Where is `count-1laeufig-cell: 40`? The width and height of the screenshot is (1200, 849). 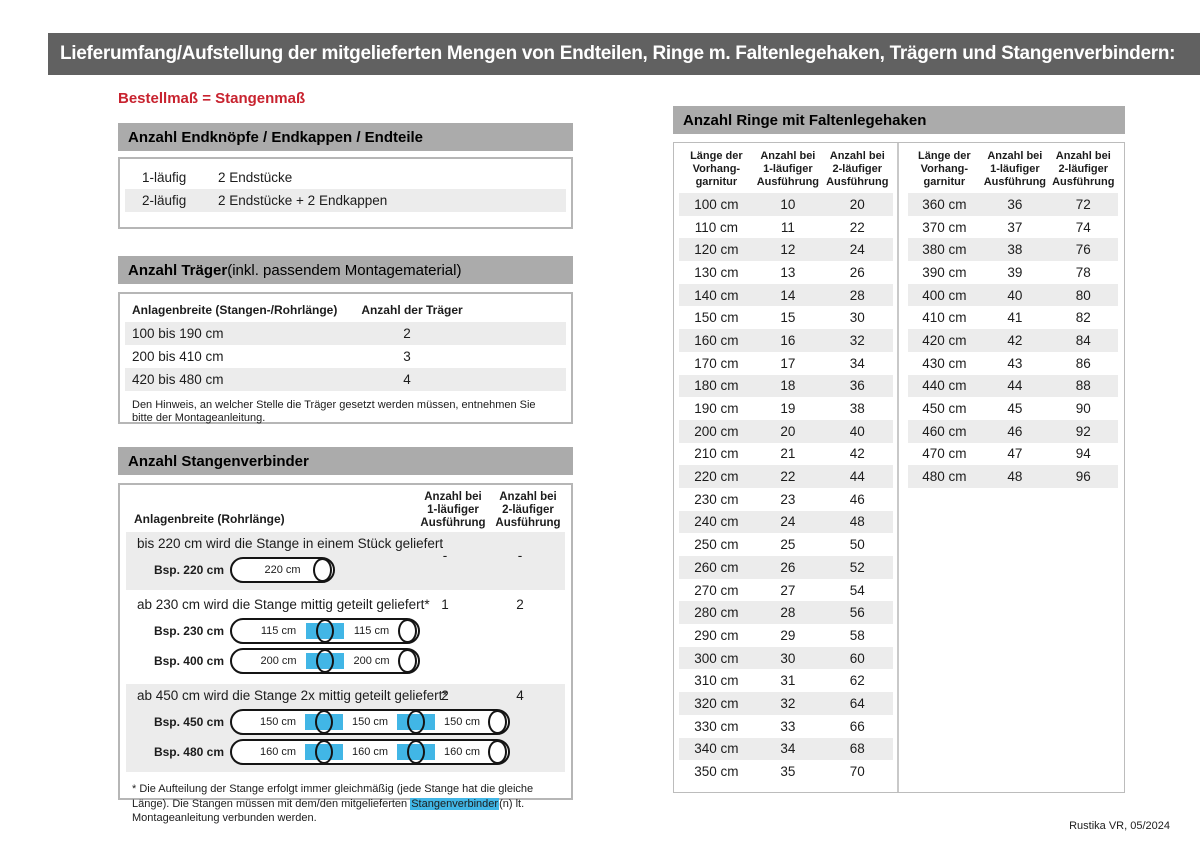 count-1laeufig-cell: 40 is located at coordinates (1015, 295).